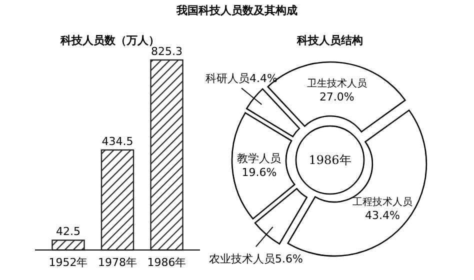 The height and width of the screenshot is (280, 474). Describe the element at coordinates (68, 262) in the screenshot. I see `x-tick-label: 1952年` at that location.